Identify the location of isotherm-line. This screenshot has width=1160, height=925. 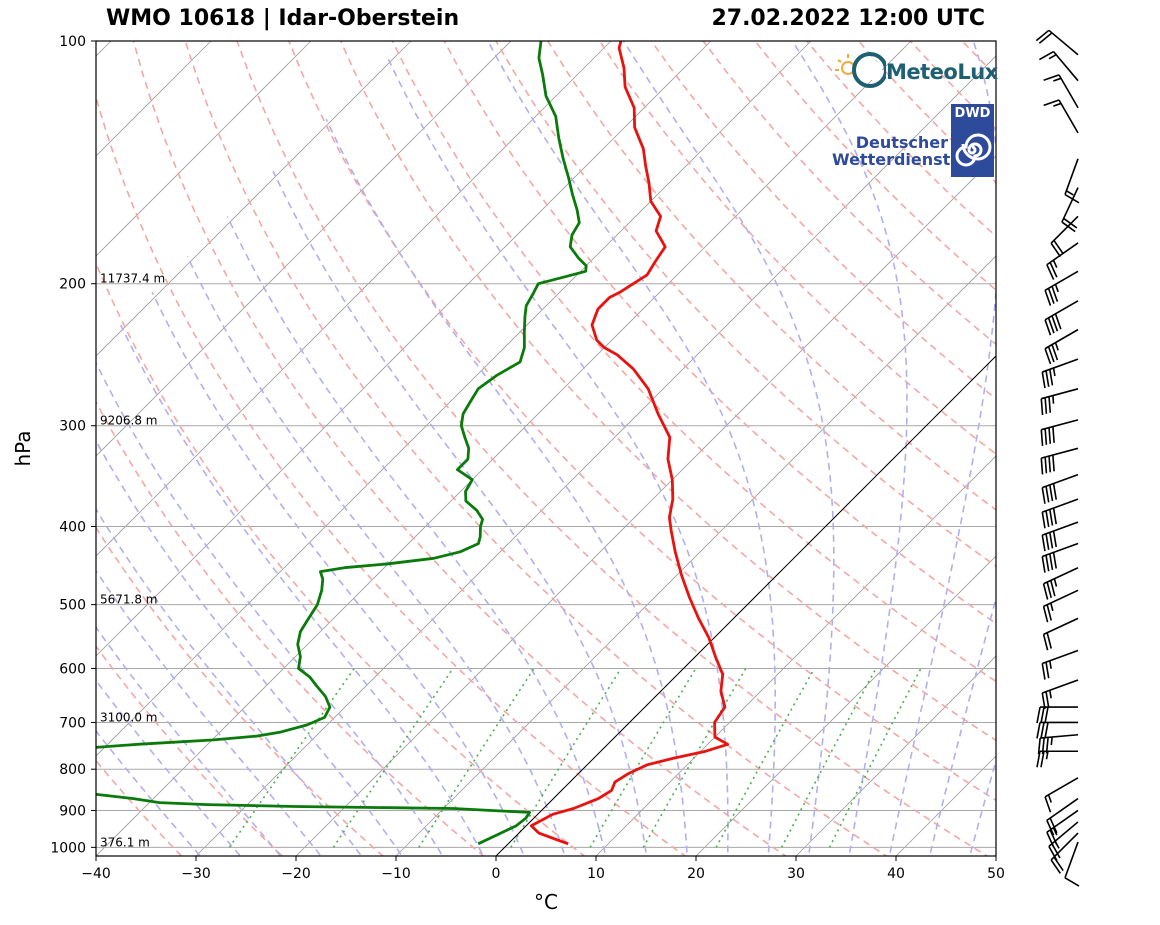
(254, 199).